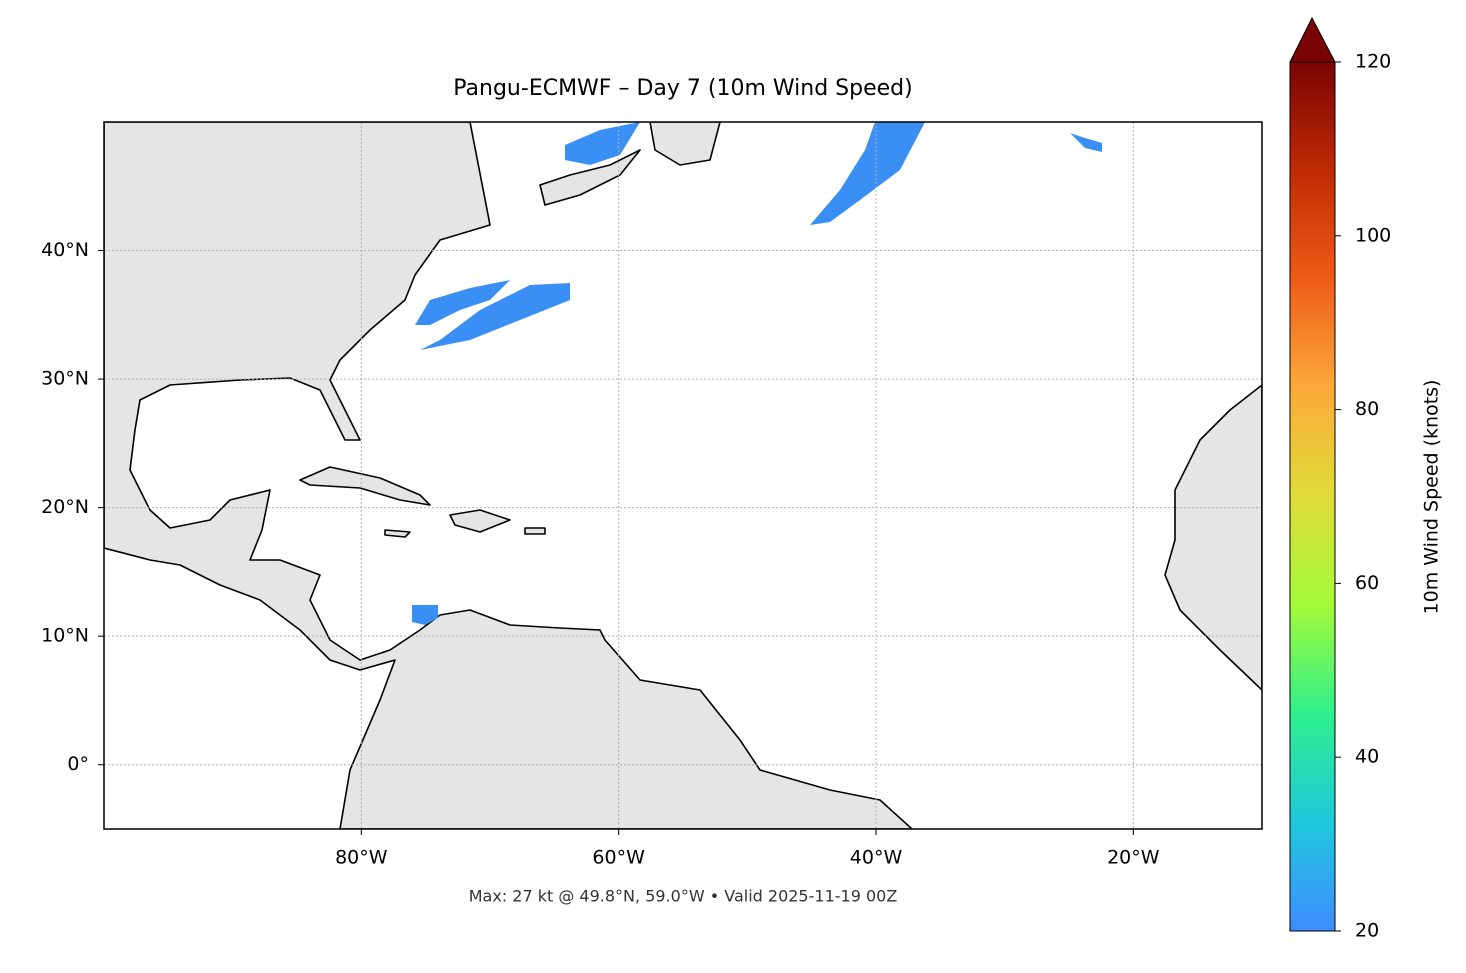  I want to click on colorbar-tick-label: 80, so click(1367, 409).